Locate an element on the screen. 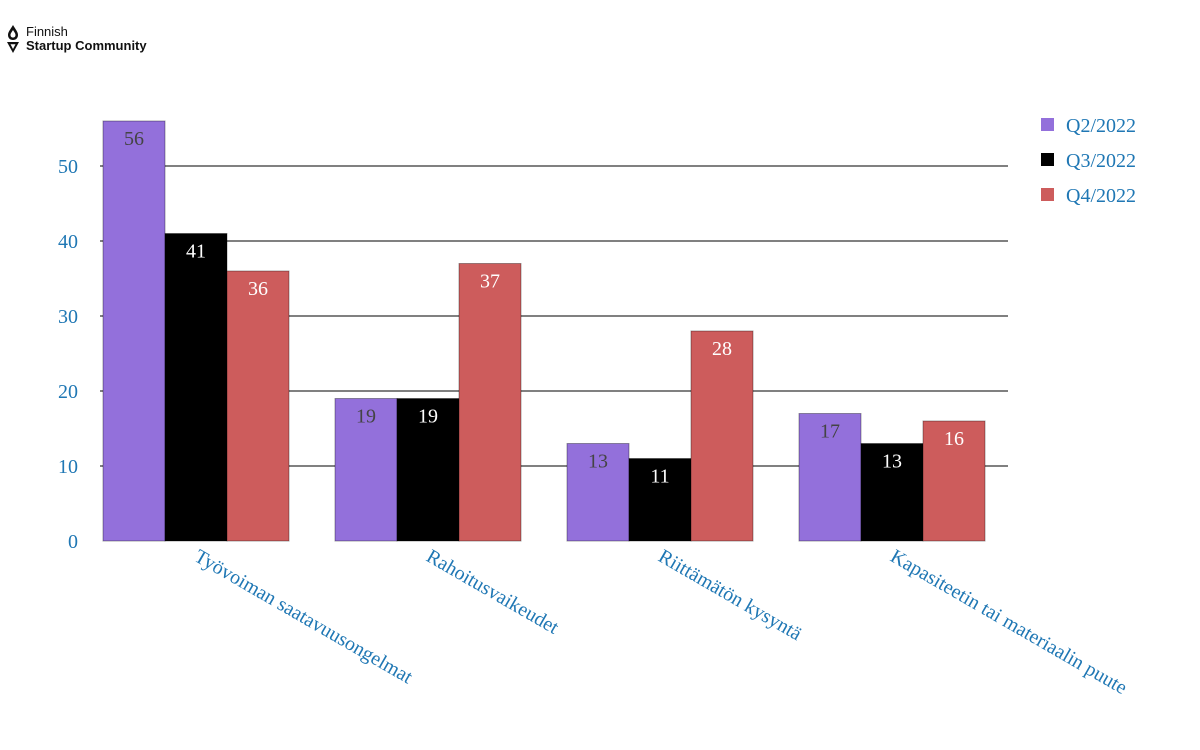 This screenshot has width=1200, height=750. bar-value-label: 56 is located at coordinates (134, 139).